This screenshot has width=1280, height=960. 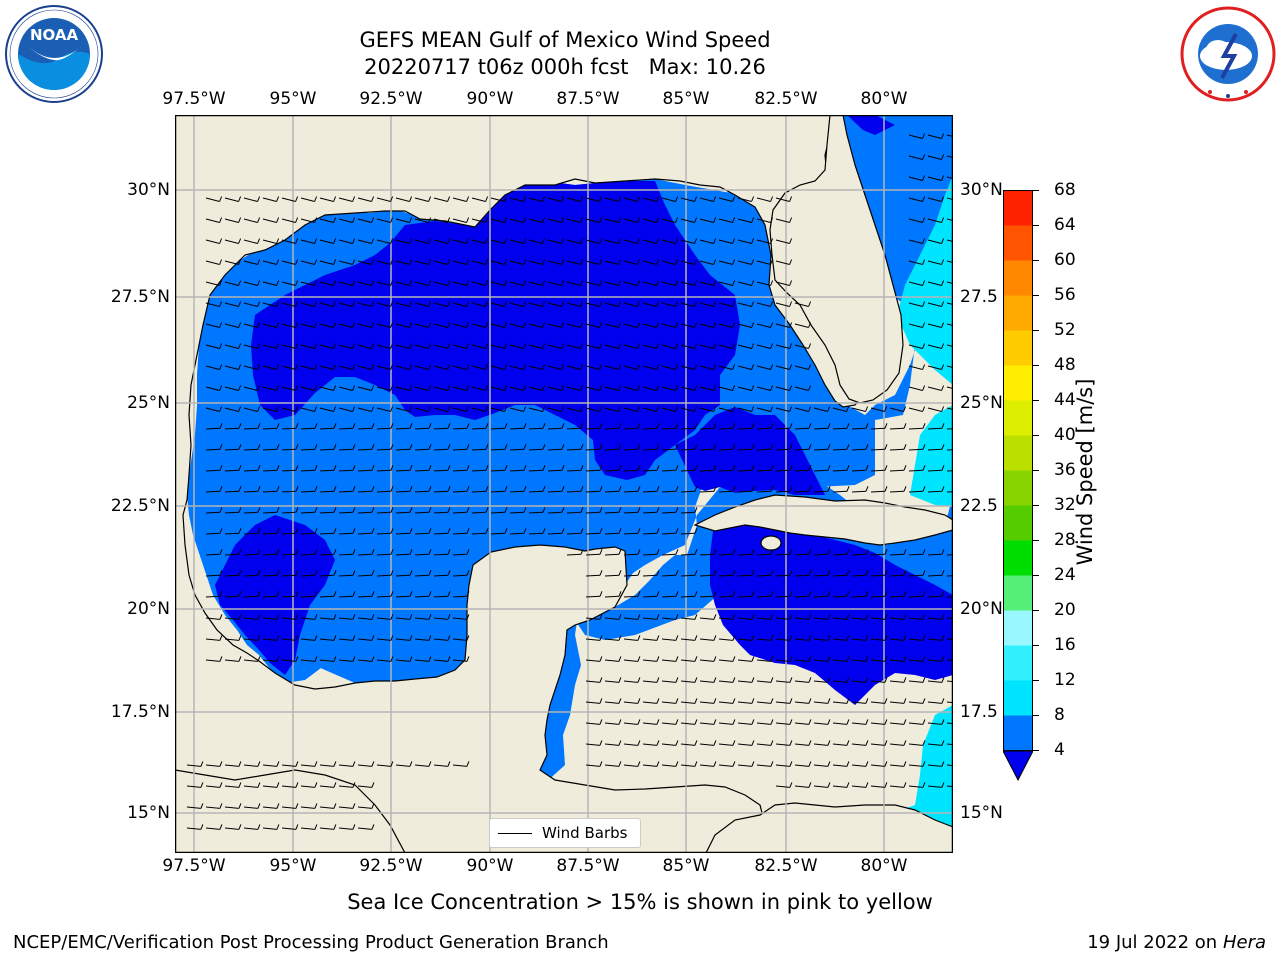 What do you see at coordinates (565, 40) in the screenshot?
I see `chart-title-line1: GEFS MEAN Gulf of Mexico Wind Speed` at bounding box center [565, 40].